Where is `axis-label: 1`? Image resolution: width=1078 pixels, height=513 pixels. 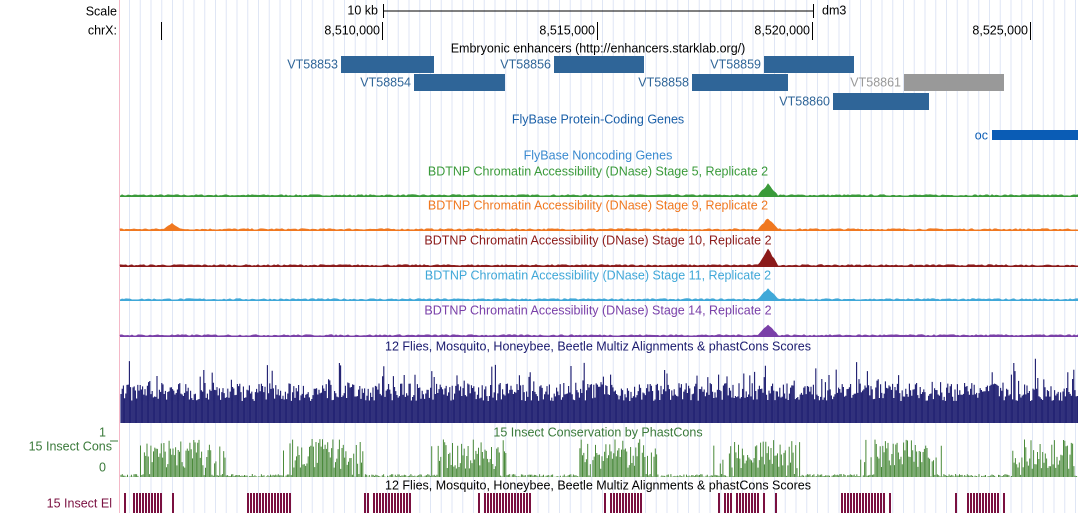 axis-label: 1 is located at coordinates (102, 432).